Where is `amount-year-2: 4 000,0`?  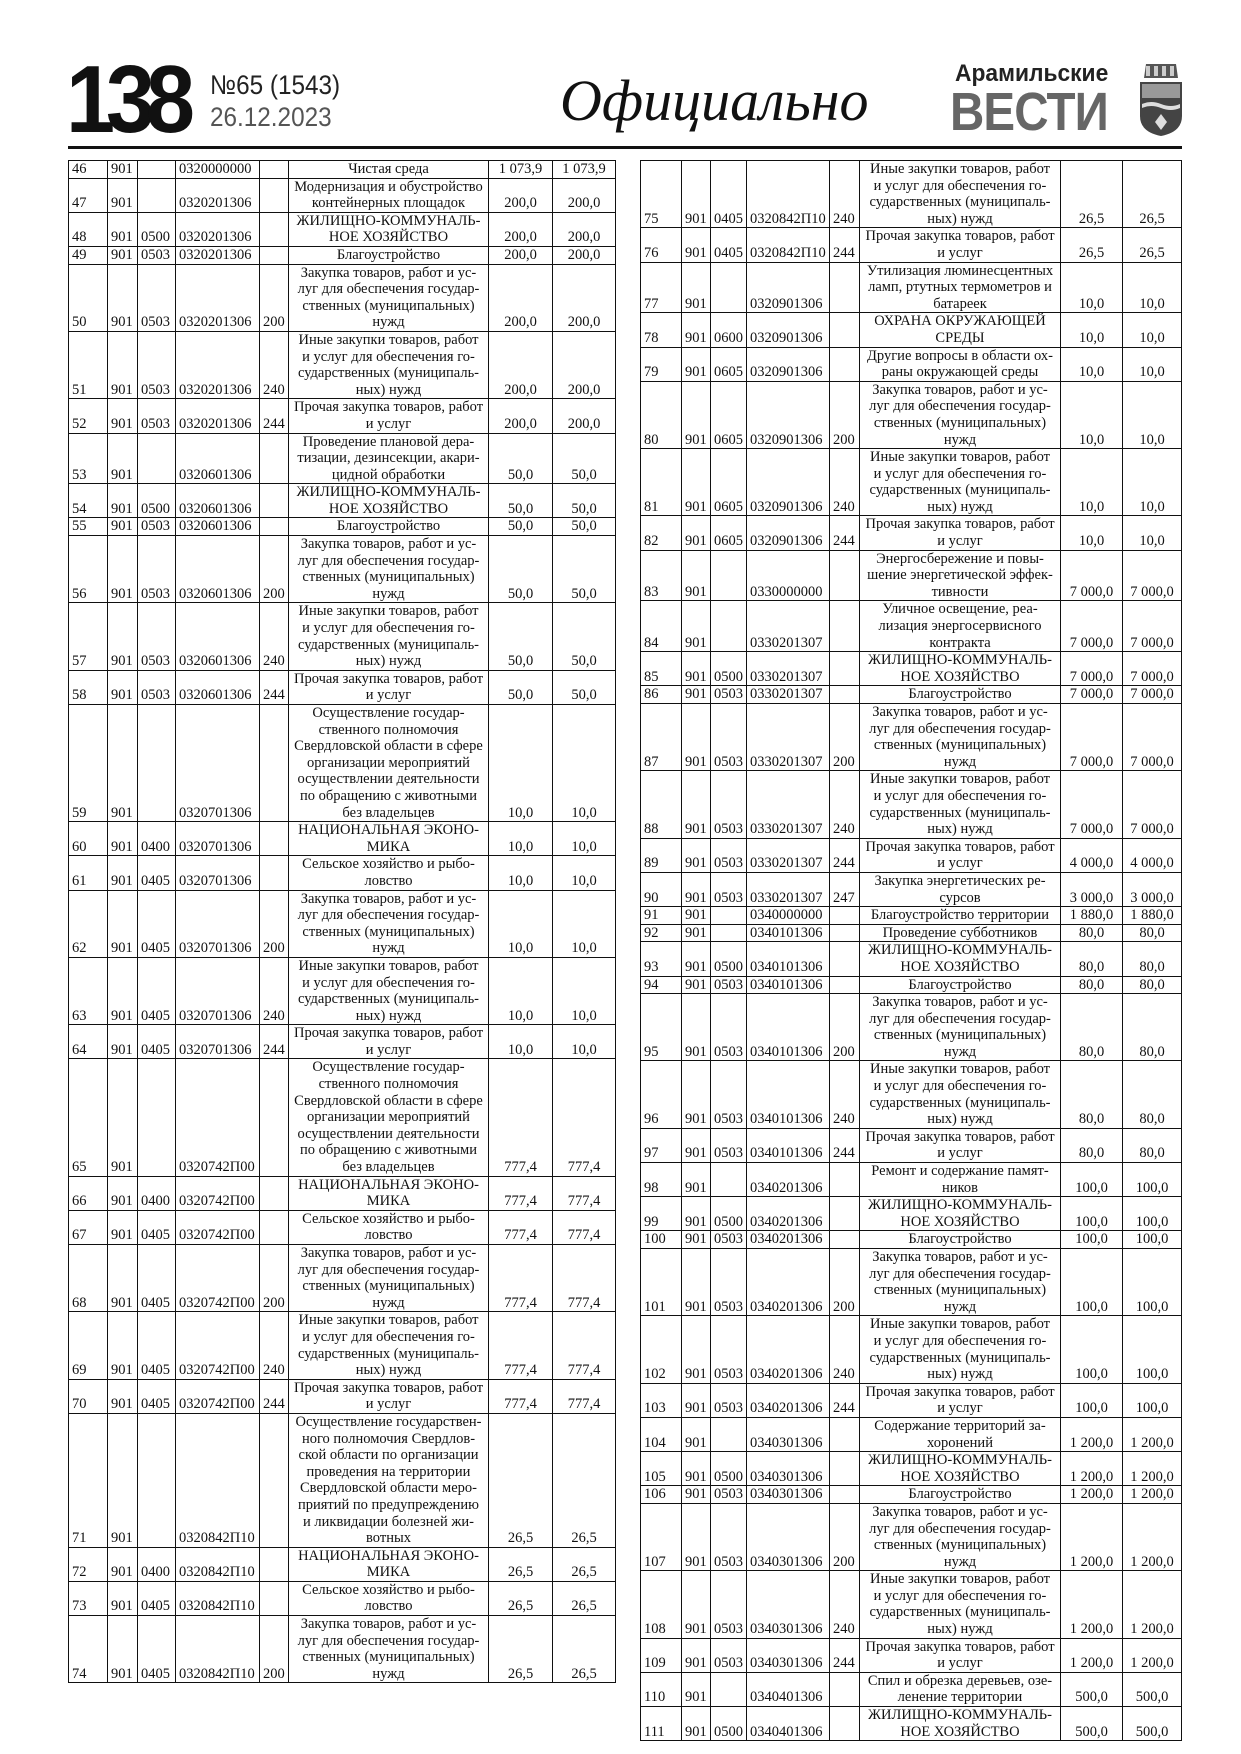 amount-year-2: 4 000,0 is located at coordinates (1152, 855).